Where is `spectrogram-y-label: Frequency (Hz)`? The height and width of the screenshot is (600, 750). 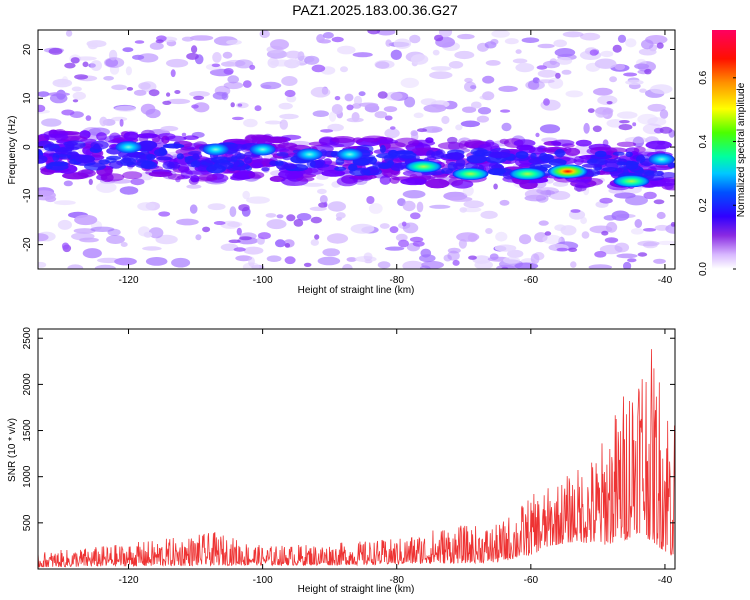 spectrogram-y-label: Frequency (Hz) is located at coordinates (12, 150).